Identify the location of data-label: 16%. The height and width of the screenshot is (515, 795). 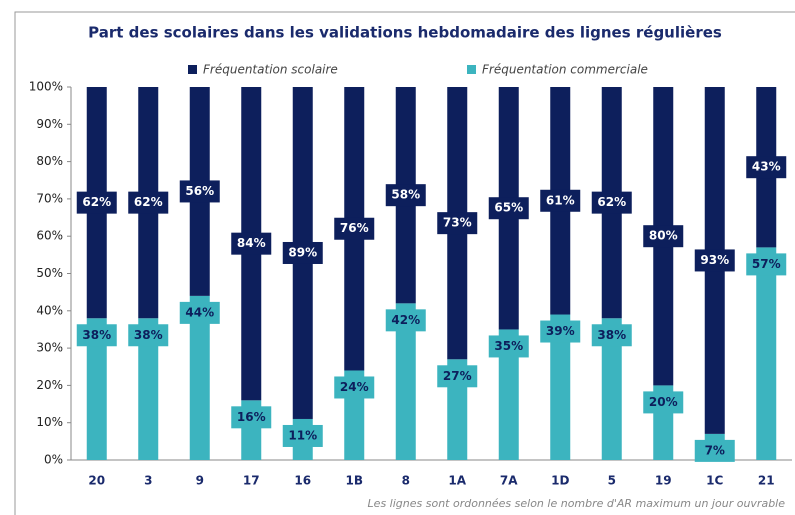
(251, 417).